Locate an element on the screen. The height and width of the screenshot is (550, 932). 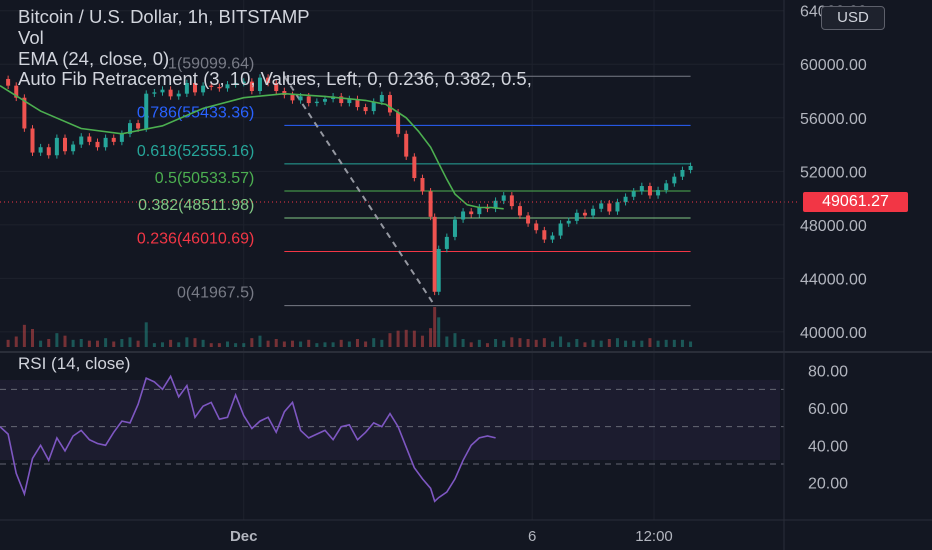
rsi-legend: RSI (14, close) is located at coordinates (74, 363).